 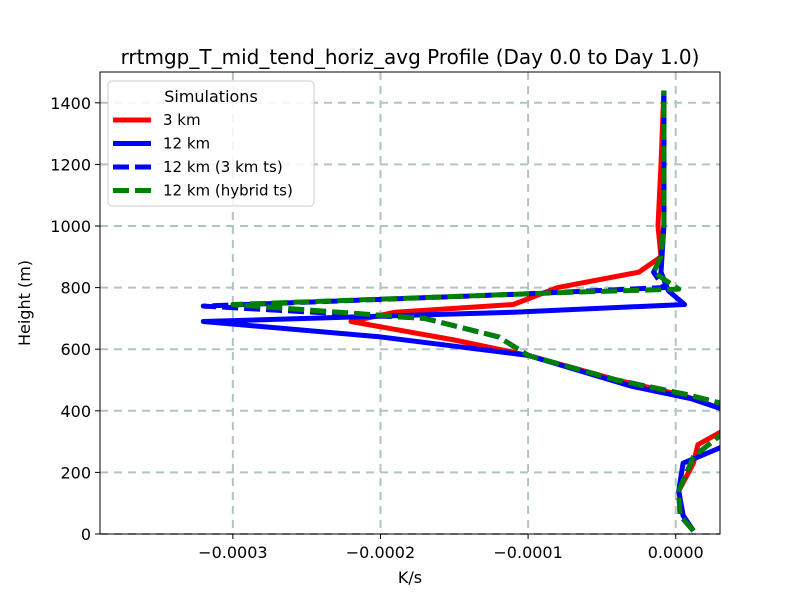 What do you see at coordinates (182, 120) in the screenshot?
I see `legend-label: 3 km` at bounding box center [182, 120].